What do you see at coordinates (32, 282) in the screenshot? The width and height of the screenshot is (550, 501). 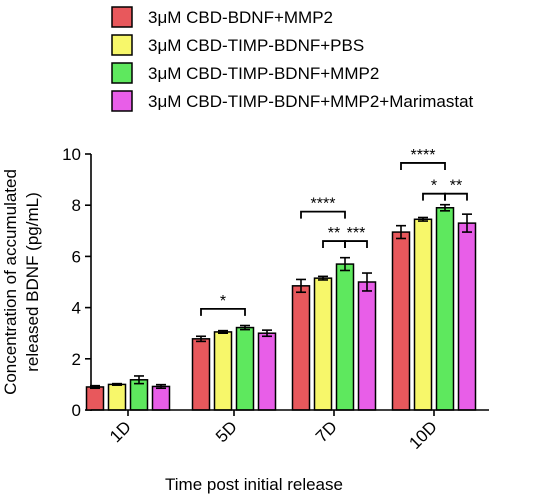 I see `y-axis-label-line-2: released BDNF (pg/mL)` at bounding box center [32, 282].